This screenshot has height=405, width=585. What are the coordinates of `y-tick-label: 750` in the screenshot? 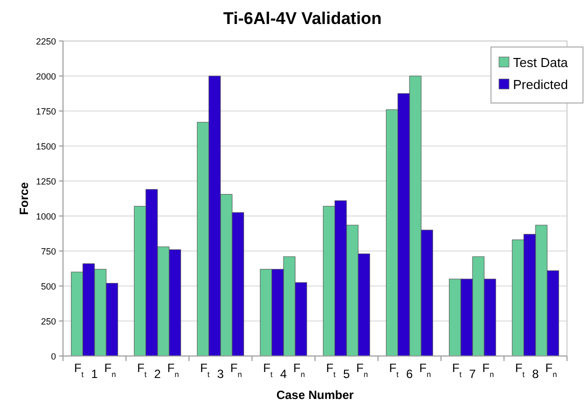 It's located at (48, 251).